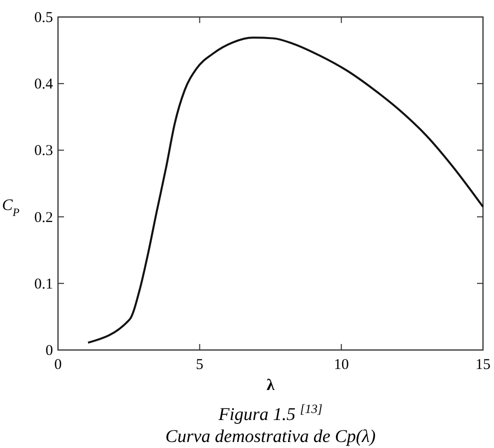 The image size is (494, 448). Describe the element at coordinates (43, 18) in the screenshot. I see `y-tick-label: 0.5` at that location.